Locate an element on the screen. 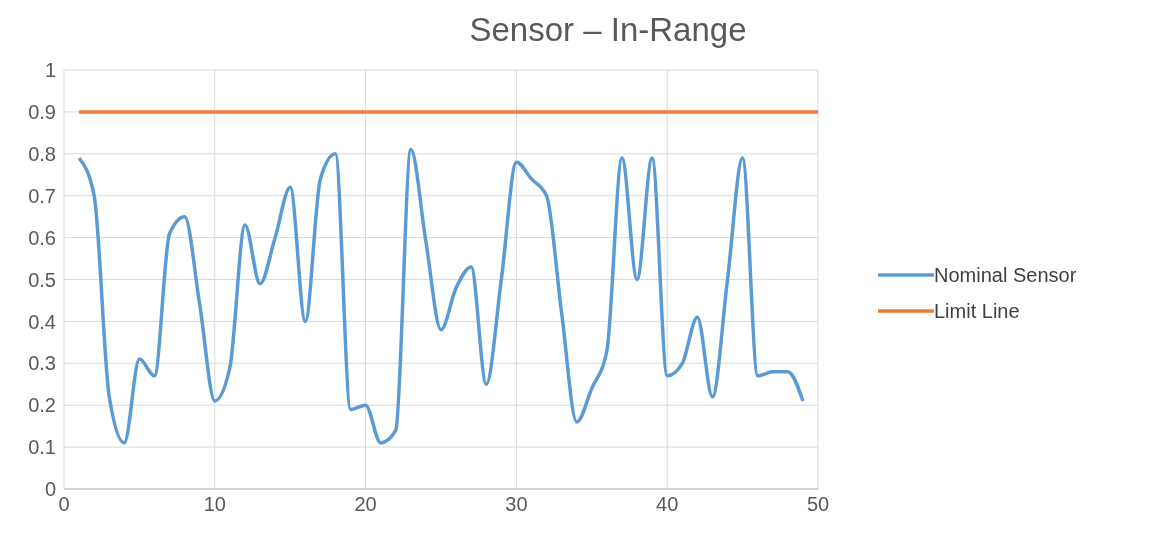 Image resolution: width=1176 pixels, height=539 pixels. y-tick-label: 0.2 is located at coordinates (42, 405).